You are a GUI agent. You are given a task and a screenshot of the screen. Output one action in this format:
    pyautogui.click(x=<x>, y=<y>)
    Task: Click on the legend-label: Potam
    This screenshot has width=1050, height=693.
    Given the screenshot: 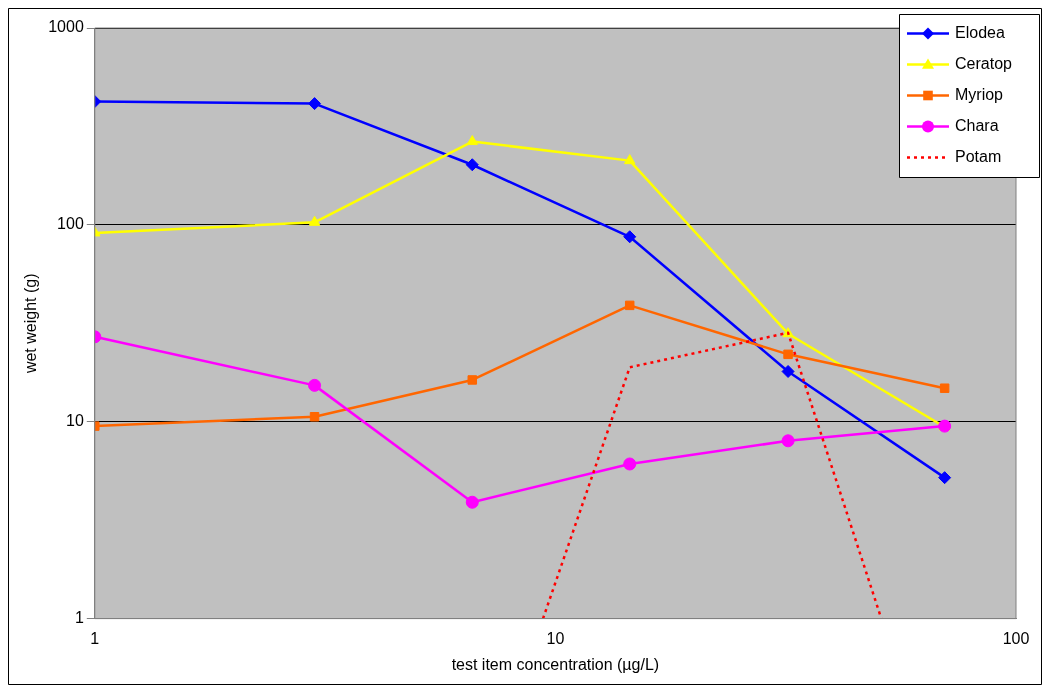 What is the action you would take?
    pyautogui.click(x=978, y=156)
    